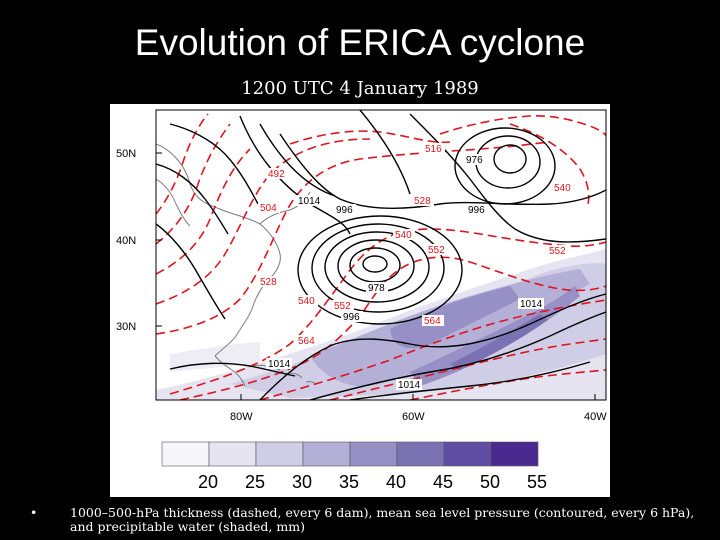 The height and width of the screenshot is (540, 720). Describe the element at coordinates (126, 327) in the screenshot. I see `lat-label: 30N` at that location.